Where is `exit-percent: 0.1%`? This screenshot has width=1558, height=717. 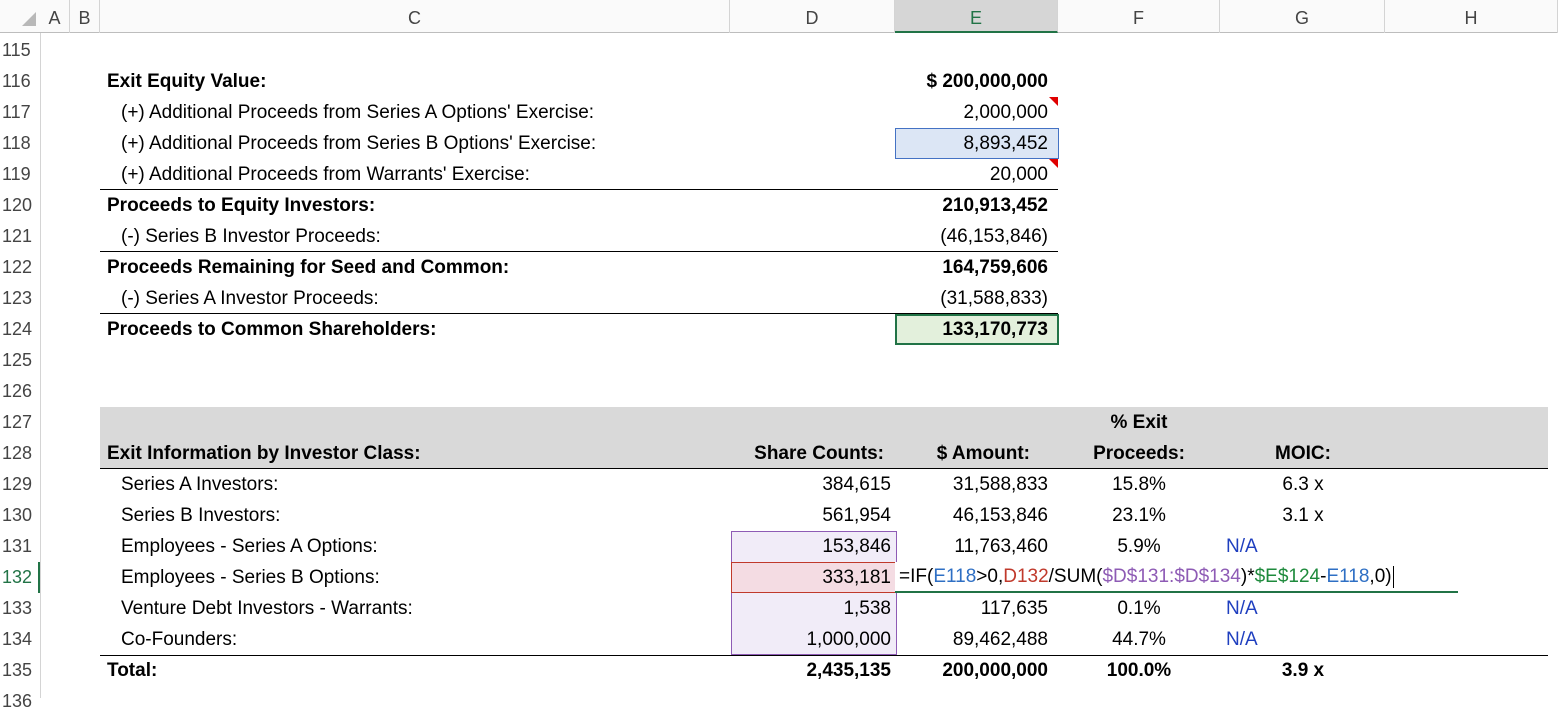
exit-percent: 0.1% is located at coordinates (1139, 608).